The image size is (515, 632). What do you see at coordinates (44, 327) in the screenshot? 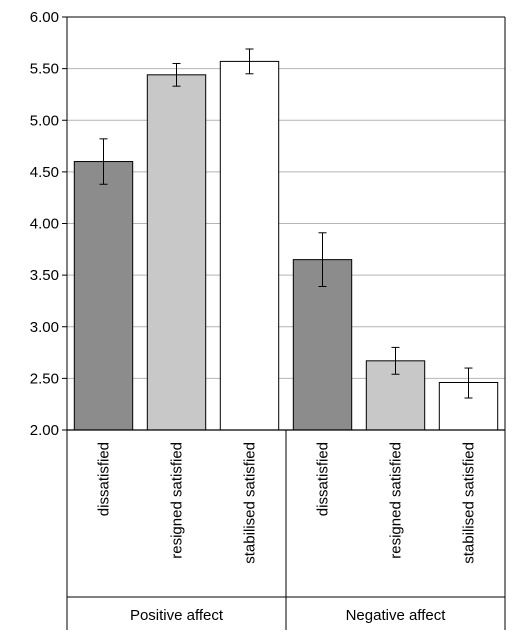
I see `y-tick-label: 3.00` at bounding box center [44, 327].